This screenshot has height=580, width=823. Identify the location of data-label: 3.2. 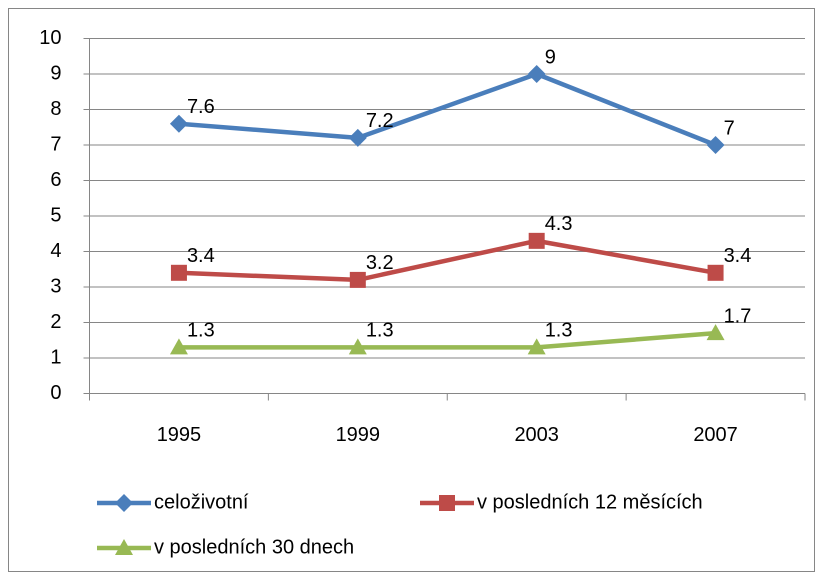
(380, 263).